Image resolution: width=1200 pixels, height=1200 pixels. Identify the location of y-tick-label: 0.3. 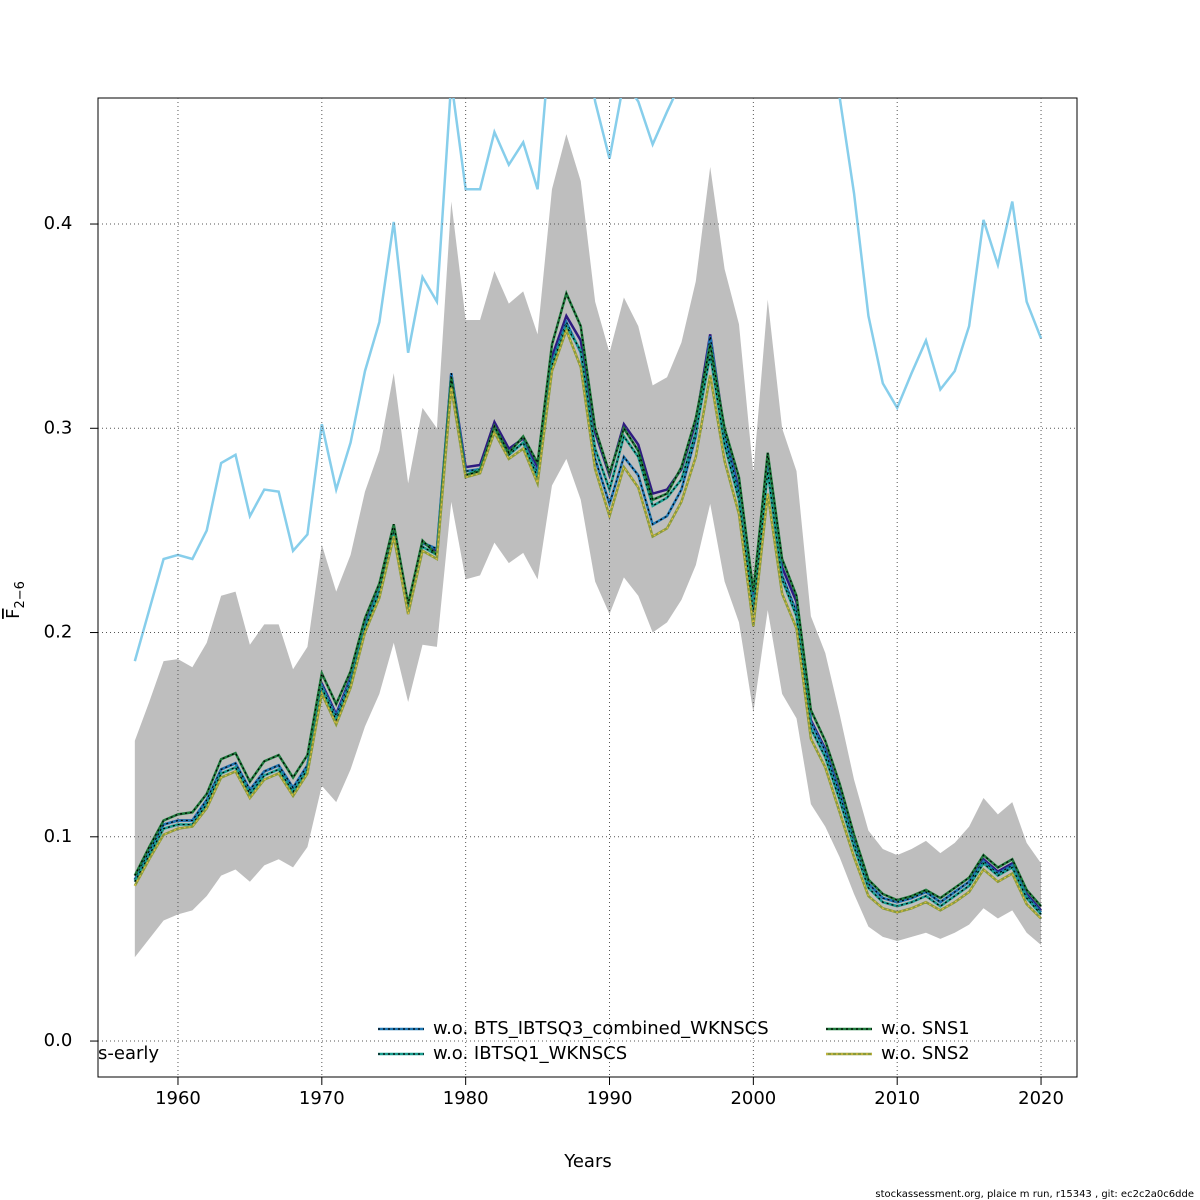
(58, 427).